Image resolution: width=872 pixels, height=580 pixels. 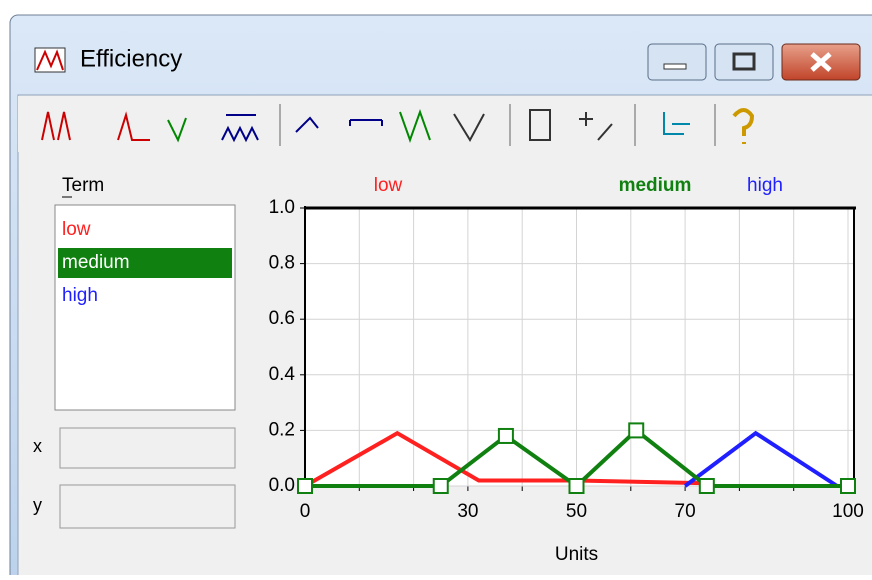 I want to click on term-item: medium, so click(x=96, y=262).